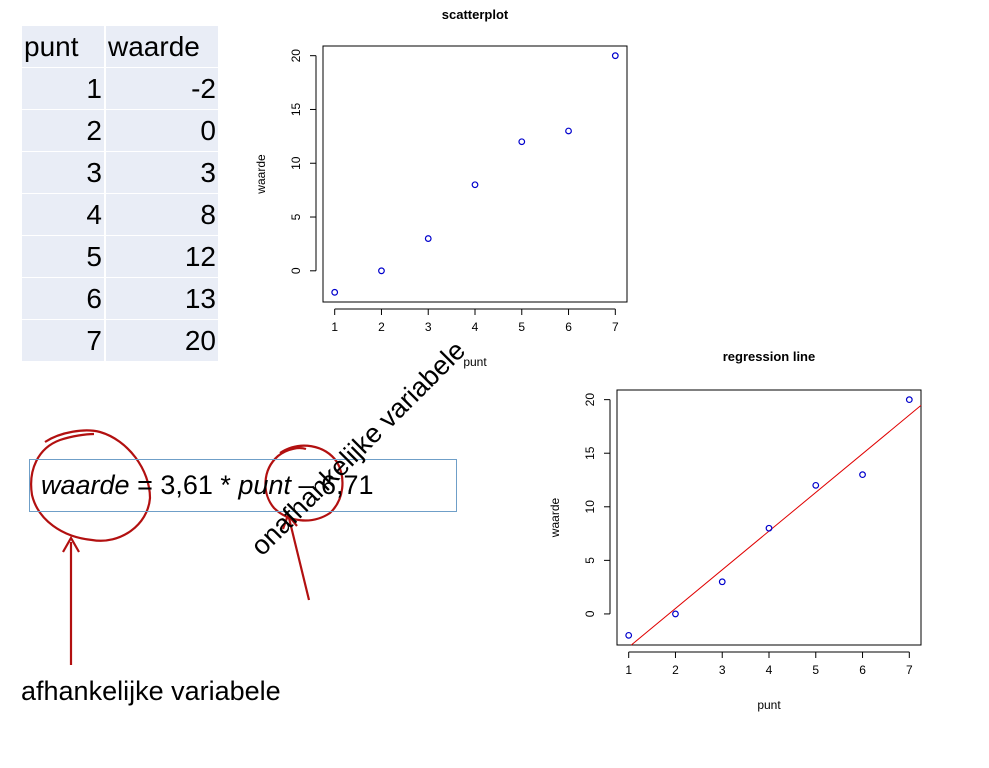 This screenshot has height=768, width=989. What do you see at coordinates (769, 356) in the screenshot?
I see `chart-title: regression line` at bounding box center [769, 356].